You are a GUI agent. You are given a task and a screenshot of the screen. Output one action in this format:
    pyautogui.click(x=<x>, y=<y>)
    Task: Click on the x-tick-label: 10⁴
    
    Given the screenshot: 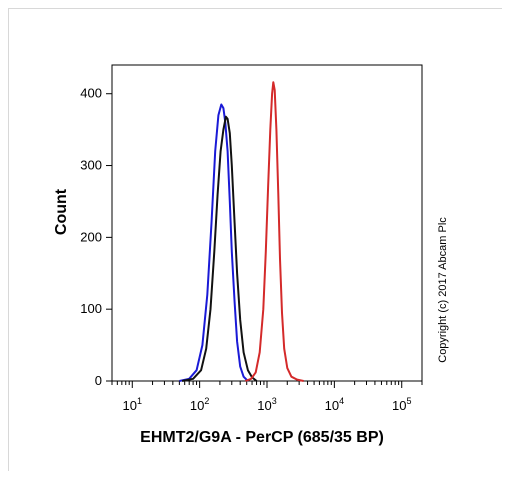 What is the action you would take?
    pyautogui.click(x=334, y=404)
    